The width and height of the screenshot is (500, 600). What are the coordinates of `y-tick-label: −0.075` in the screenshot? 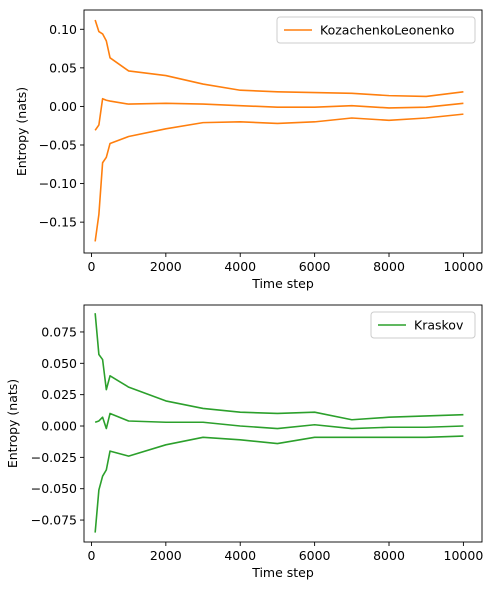 It's located at (54, 520).